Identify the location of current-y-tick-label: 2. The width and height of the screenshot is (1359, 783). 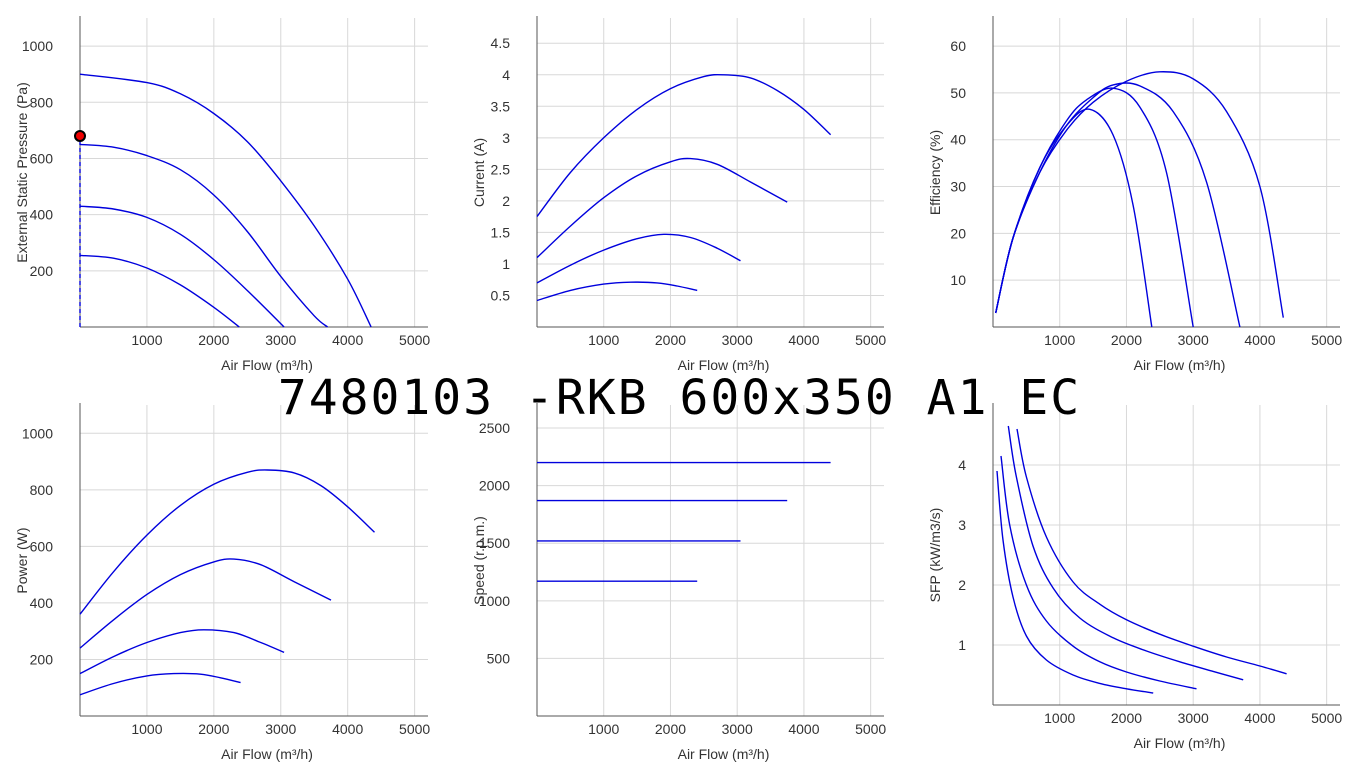
(506, 201).